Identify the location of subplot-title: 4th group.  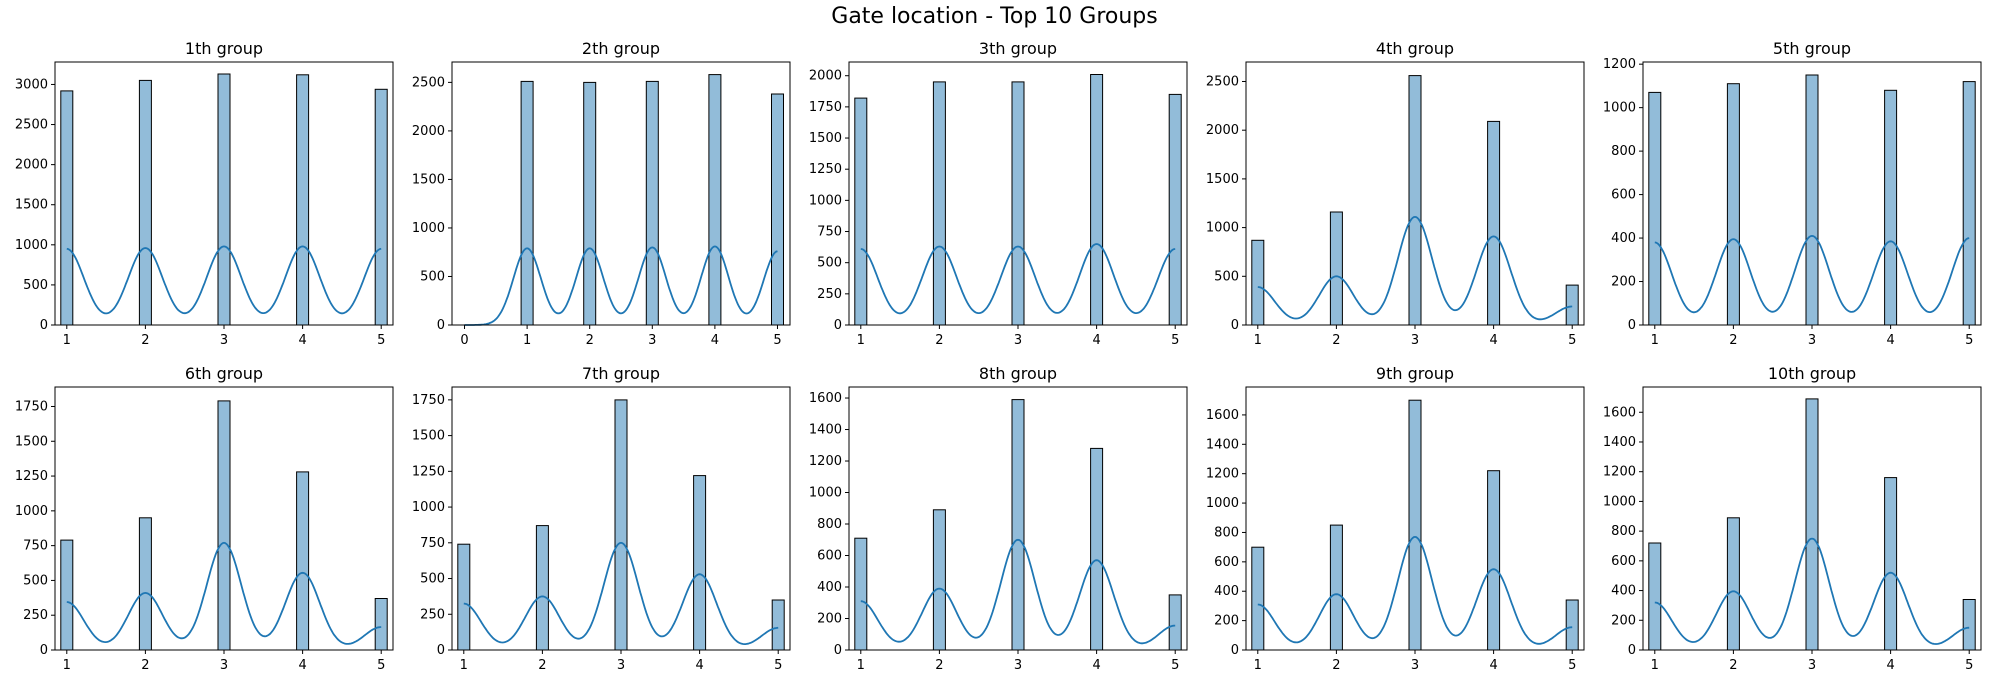
(1415, 48).